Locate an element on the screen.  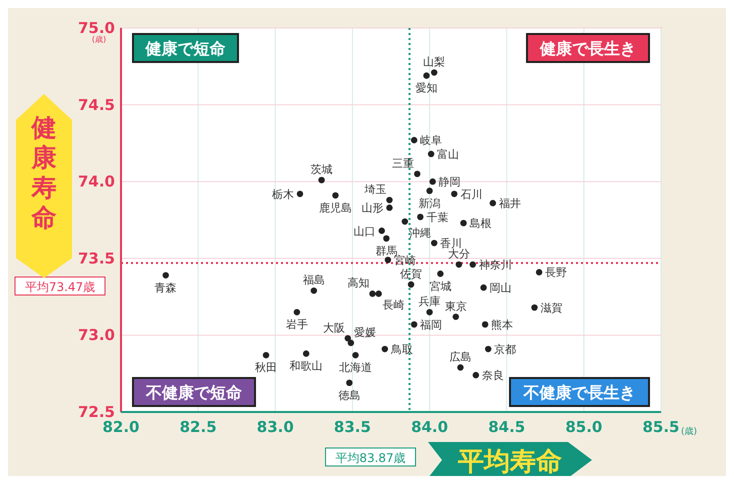
annotation: 静岡 is located at coordinates (449, 182).